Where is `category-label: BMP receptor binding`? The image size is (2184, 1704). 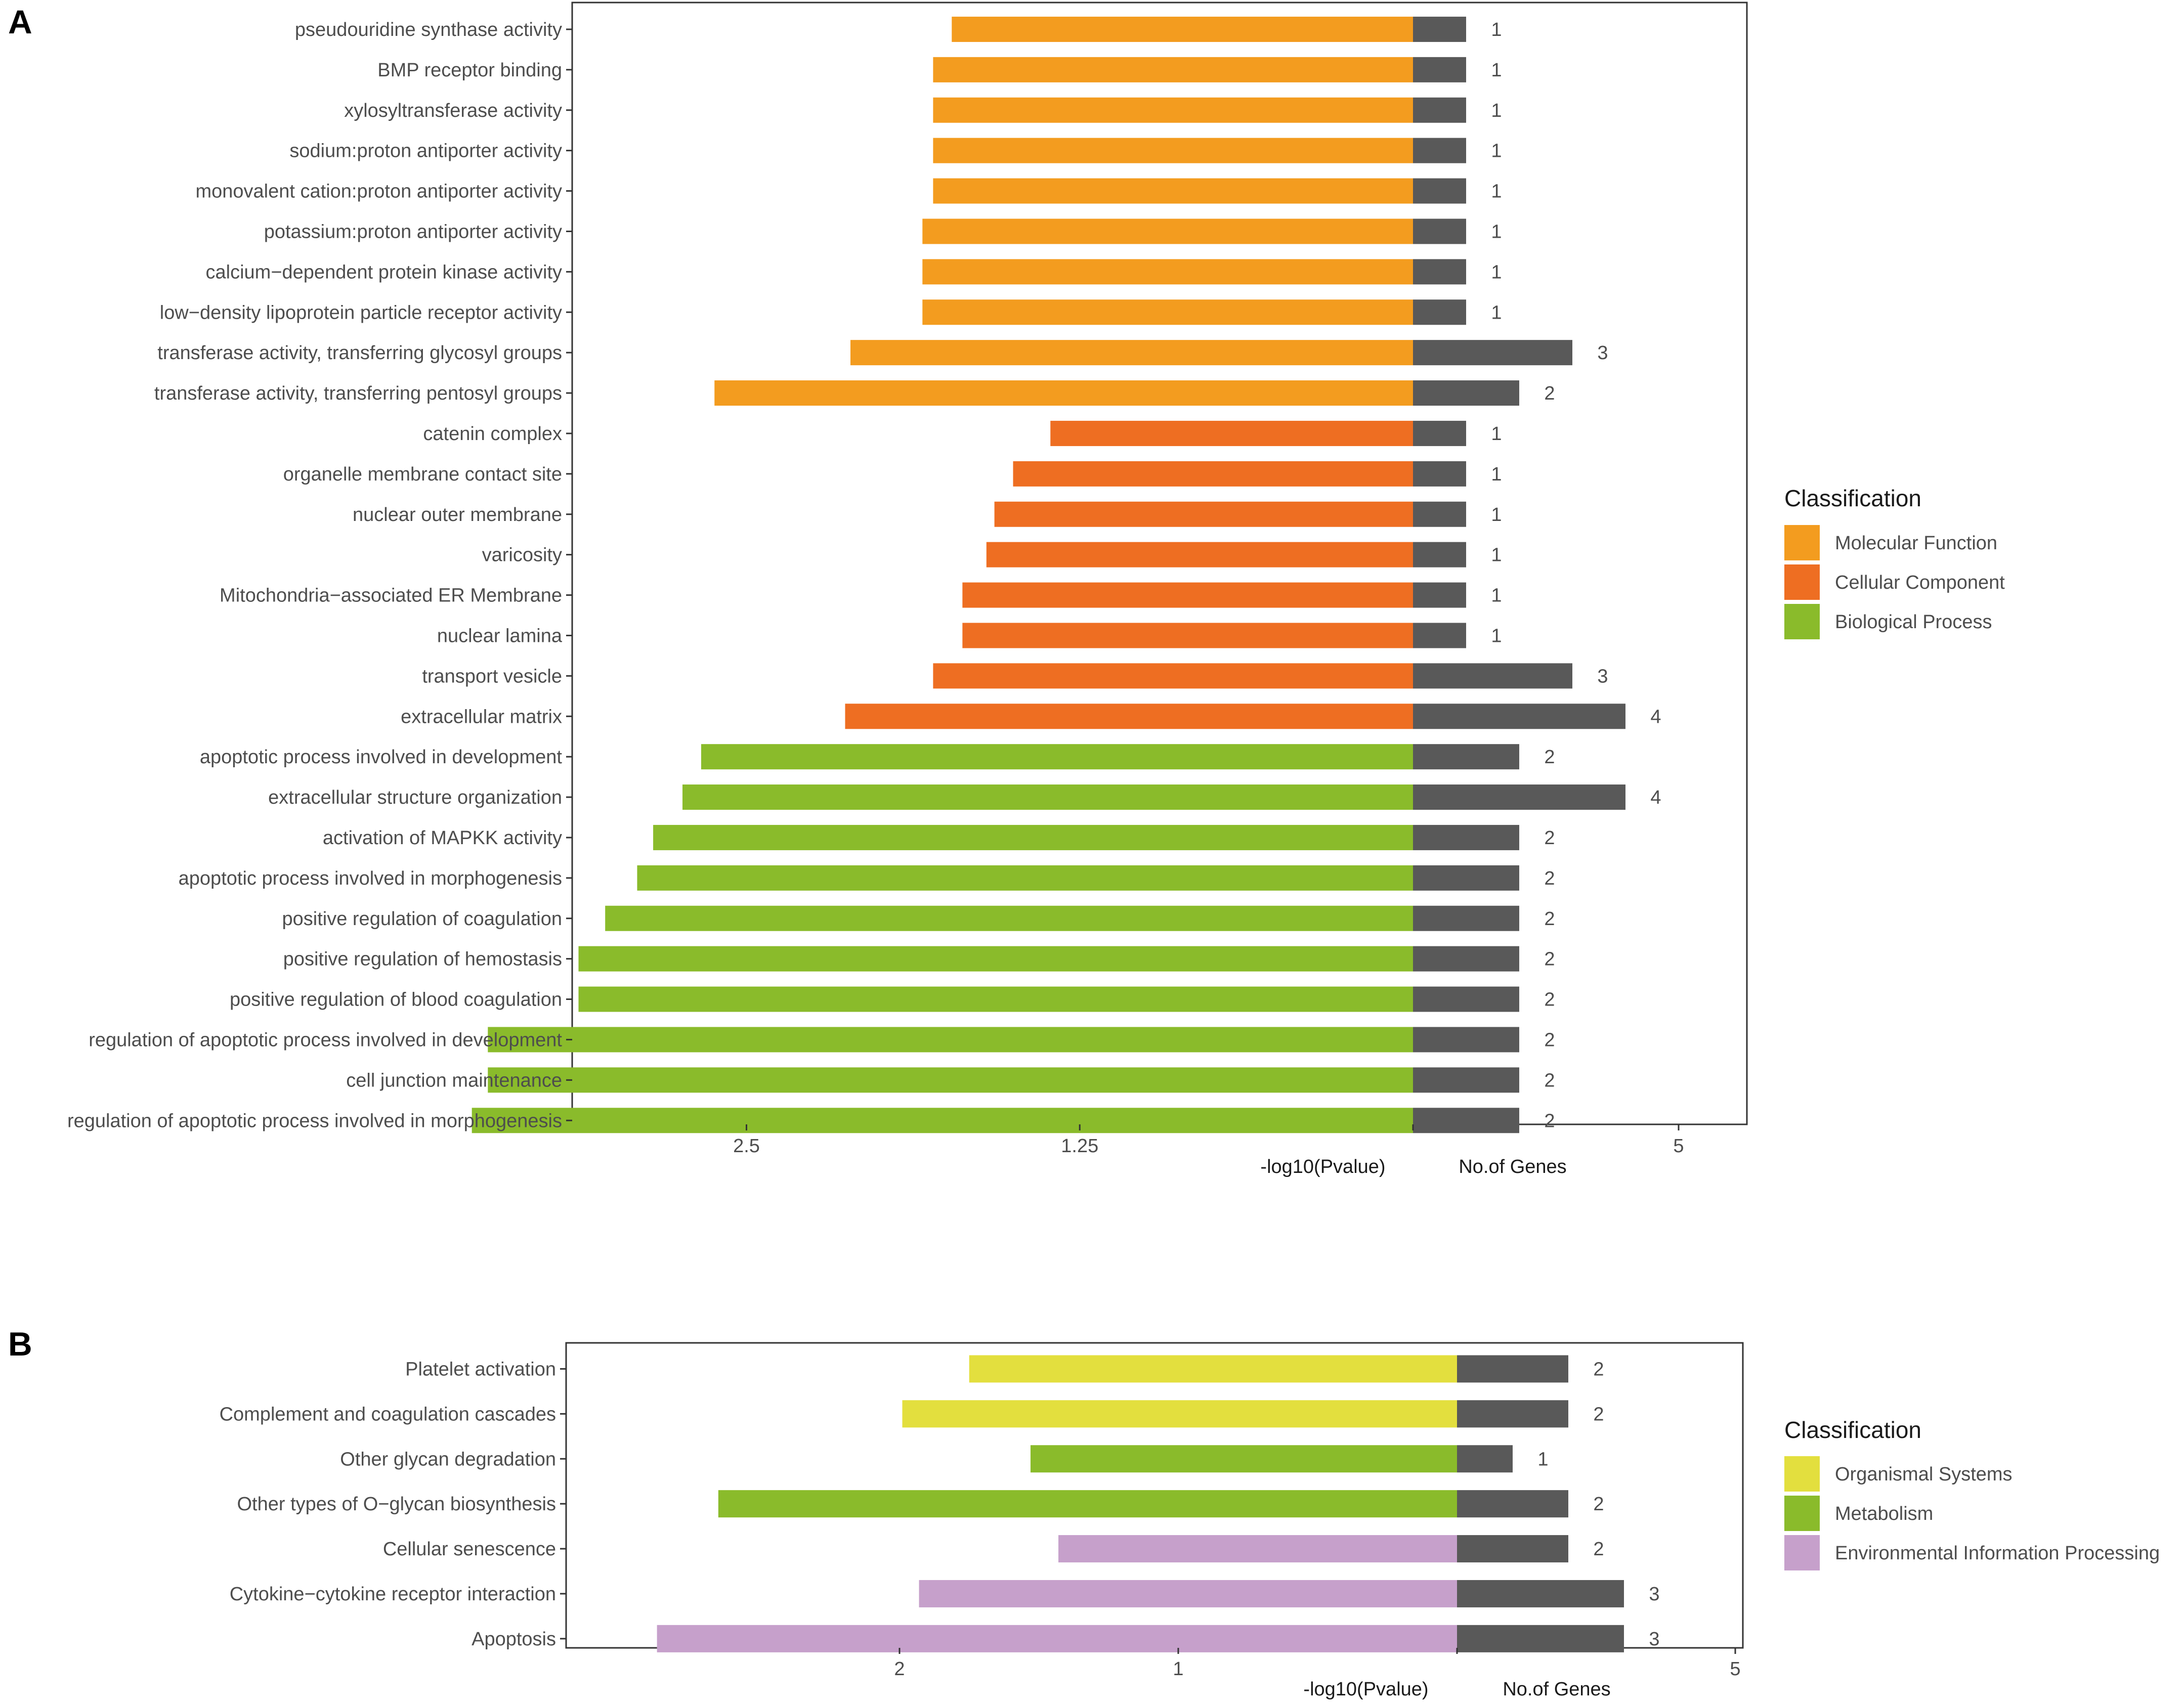
category-label: BMP receptor binding is located at coordinates (470, 71).